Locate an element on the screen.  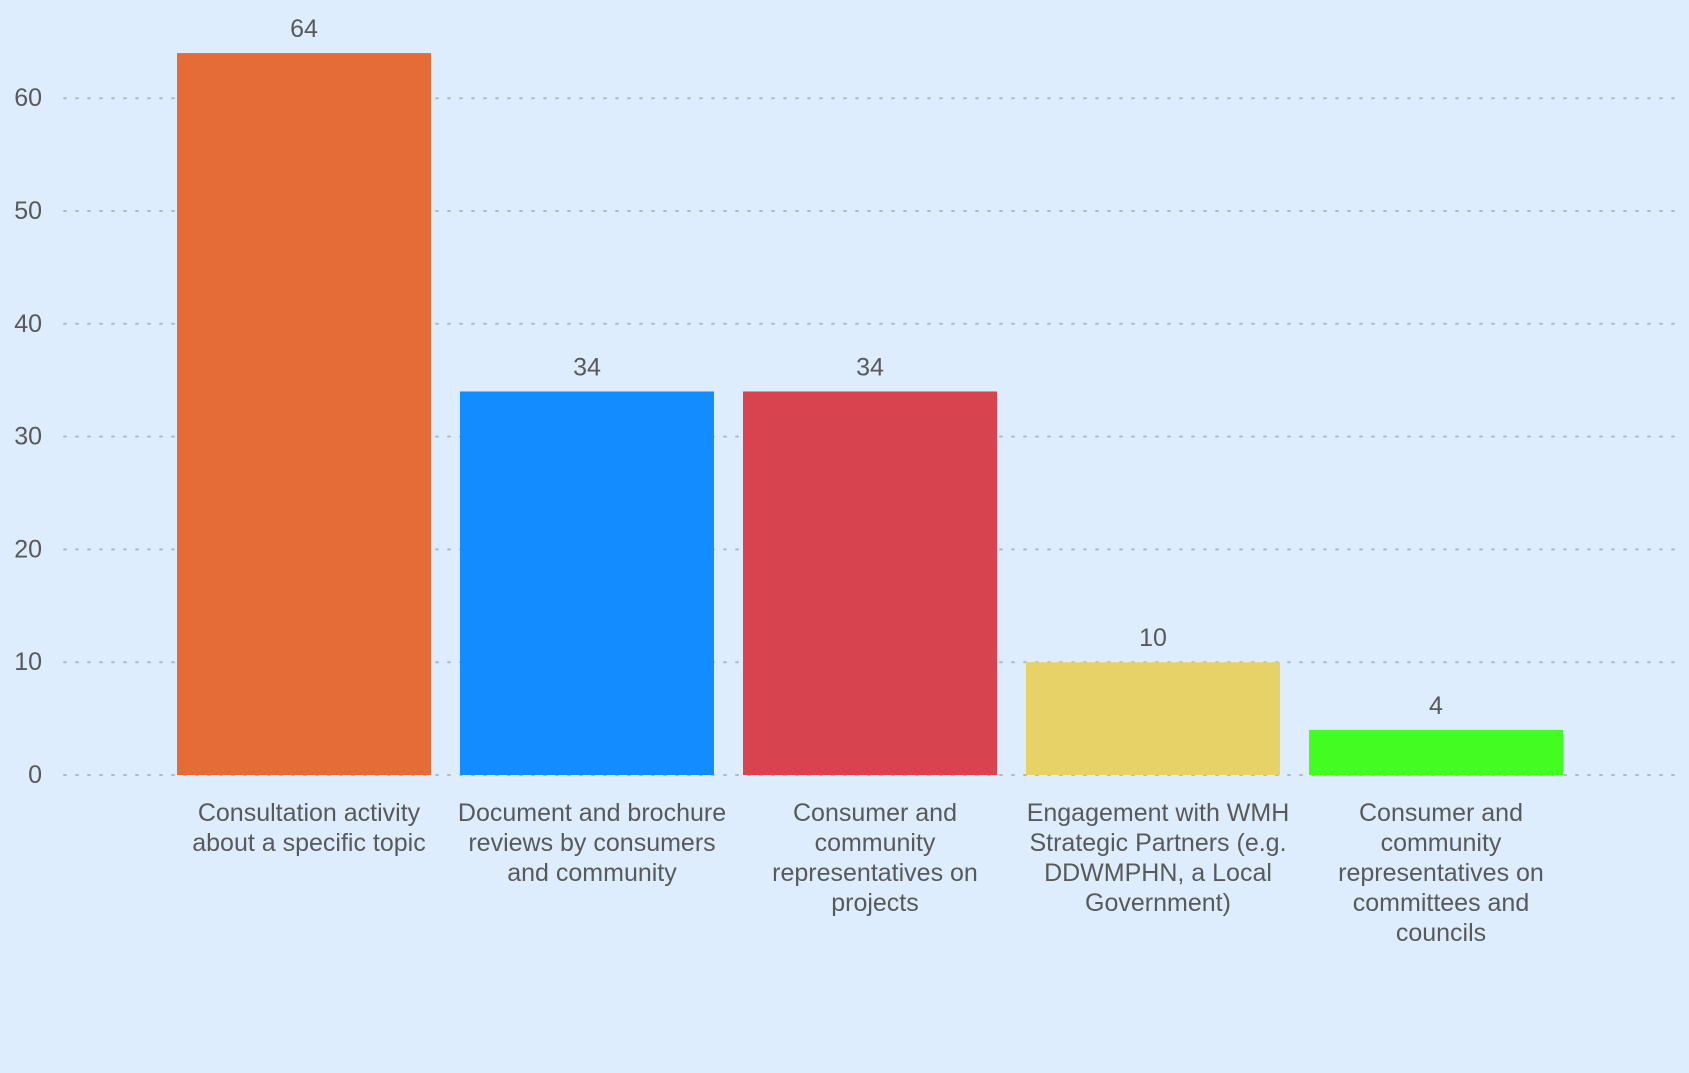
category-label-line: Strategic Partners (e.g. is located at coordinates (1157, 843).